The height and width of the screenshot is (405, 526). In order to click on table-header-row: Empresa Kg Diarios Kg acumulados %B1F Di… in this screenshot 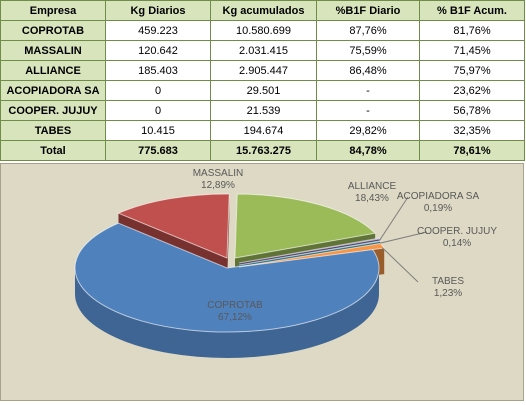, I will do `click(262, 10)`.